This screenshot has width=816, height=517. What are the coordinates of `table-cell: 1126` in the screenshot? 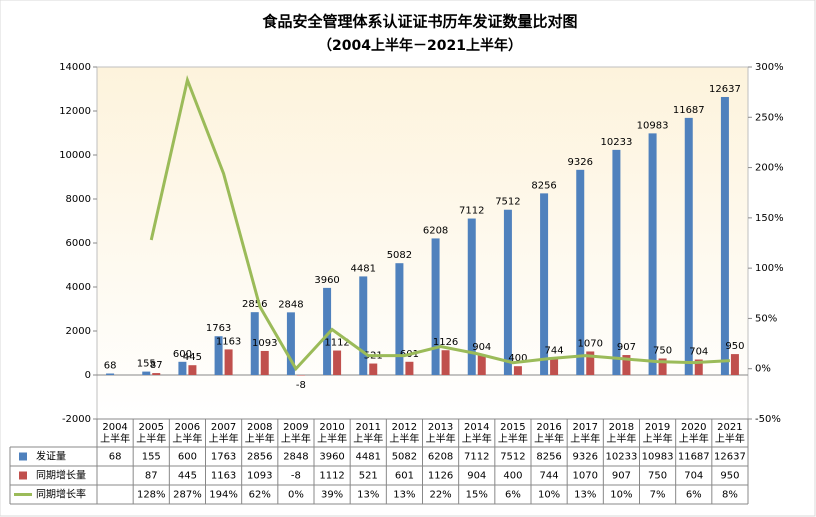 It's located at (440, 476).